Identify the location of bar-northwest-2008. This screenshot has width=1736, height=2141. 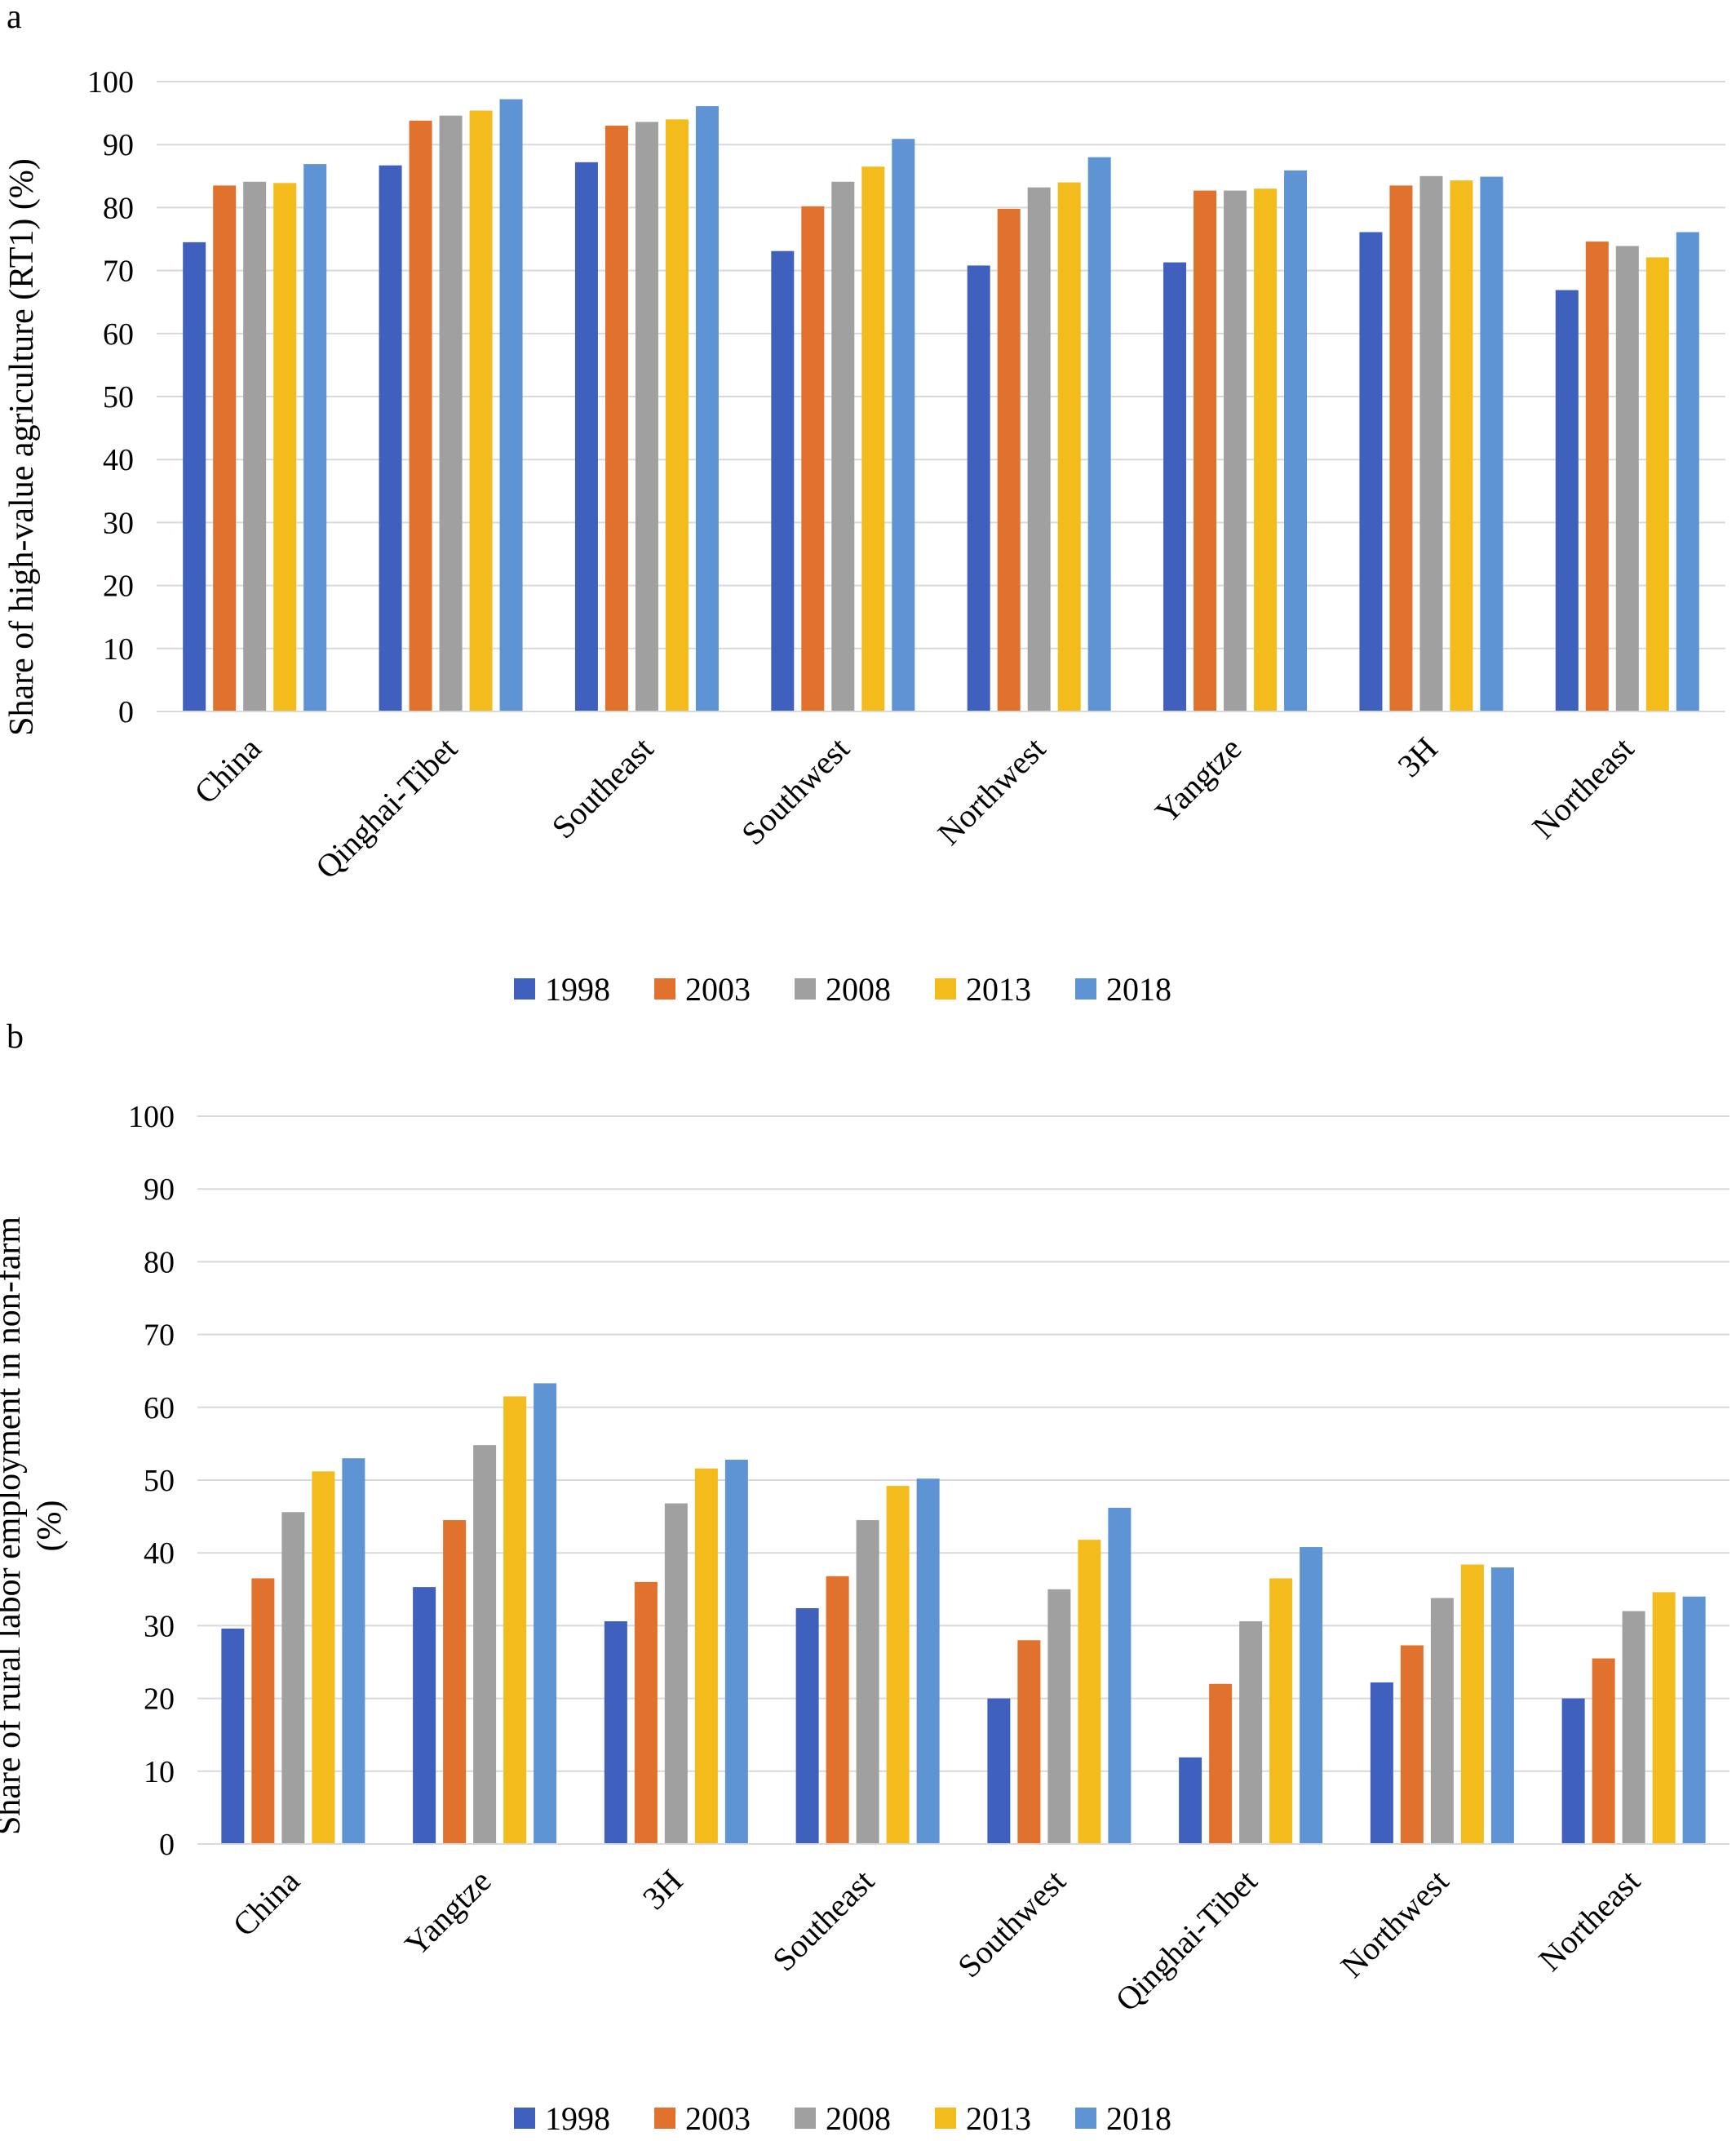
(1039, 449).